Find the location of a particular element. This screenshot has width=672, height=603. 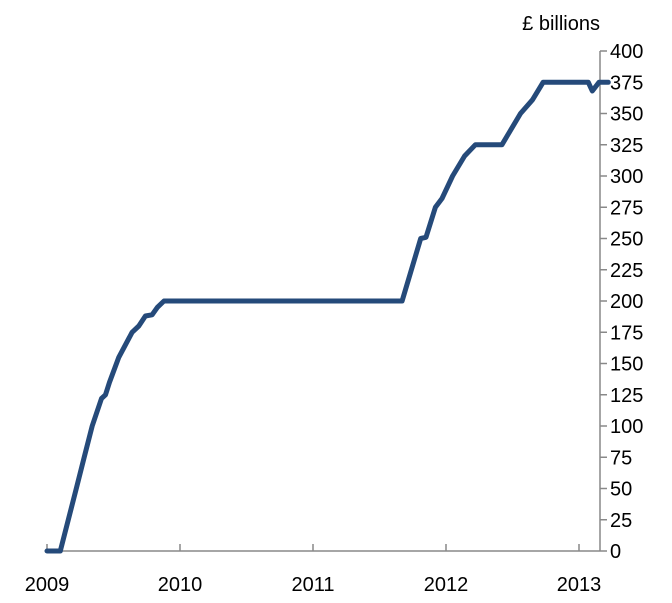

y-tick-label: 75 is located at coordinates (621, 458).